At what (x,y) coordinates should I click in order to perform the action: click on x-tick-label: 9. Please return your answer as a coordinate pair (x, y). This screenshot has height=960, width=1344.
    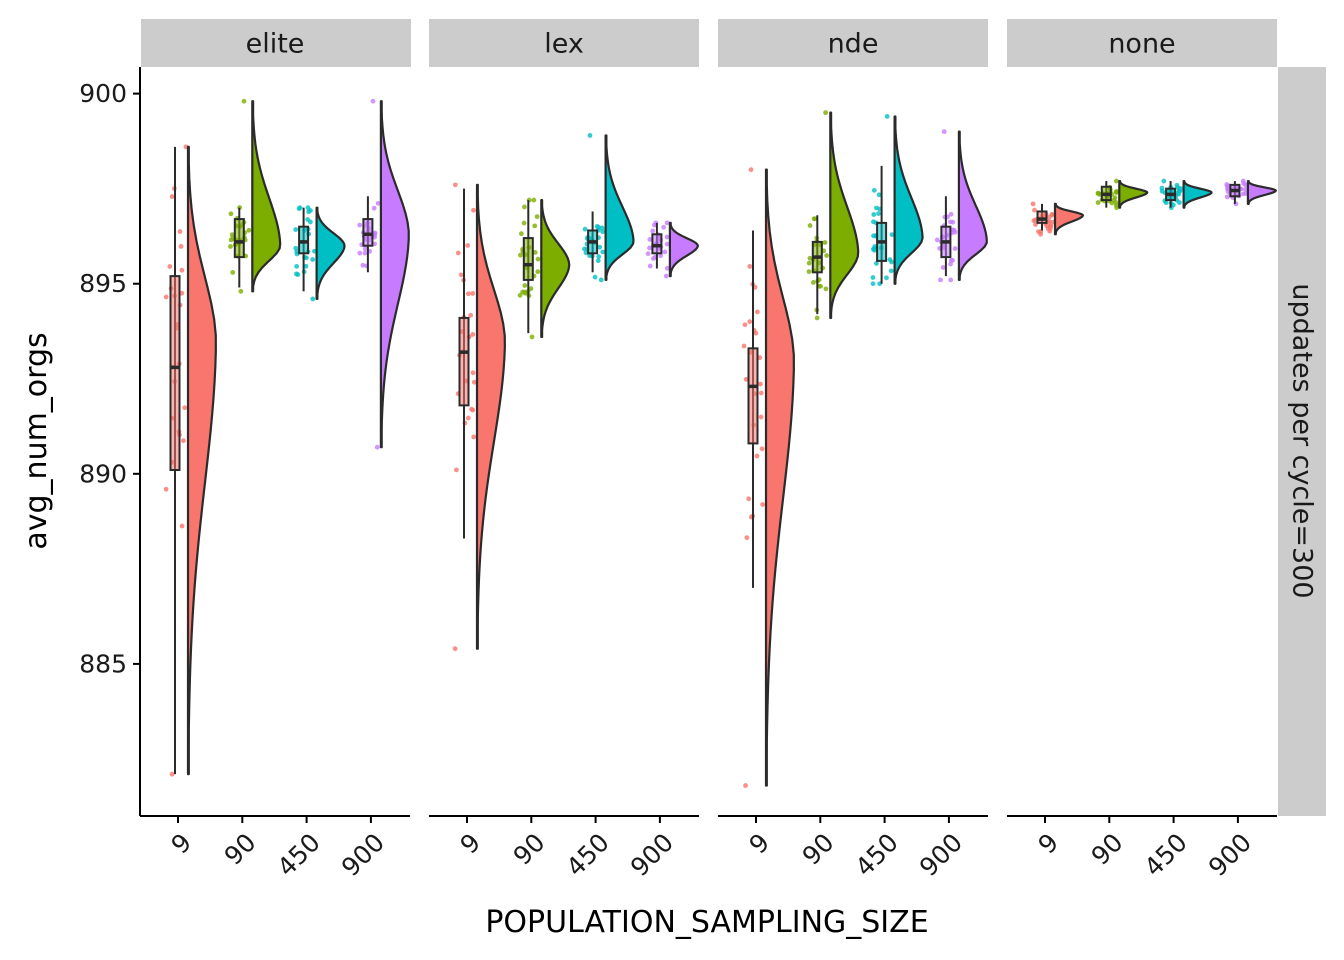
    Looking at the image, I should click on (181, 844).